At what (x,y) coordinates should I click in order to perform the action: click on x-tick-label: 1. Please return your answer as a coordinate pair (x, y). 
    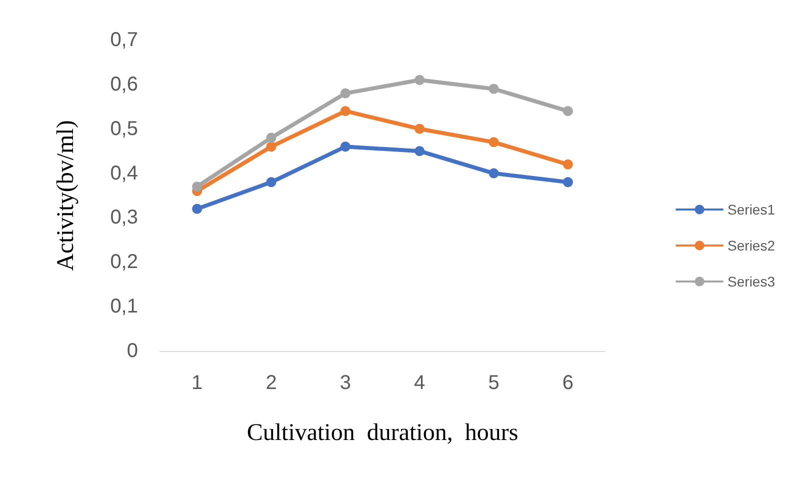
    Looking at the image, I should click on (197, 383).